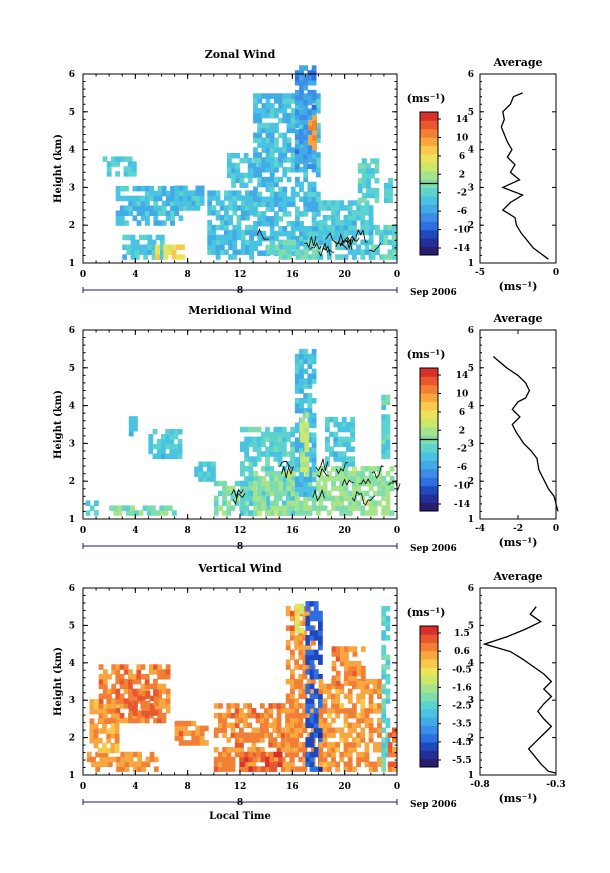 This screenshot has height=873, width=610. I want to click on average-x-tick-label: -5, so click(480, 273).